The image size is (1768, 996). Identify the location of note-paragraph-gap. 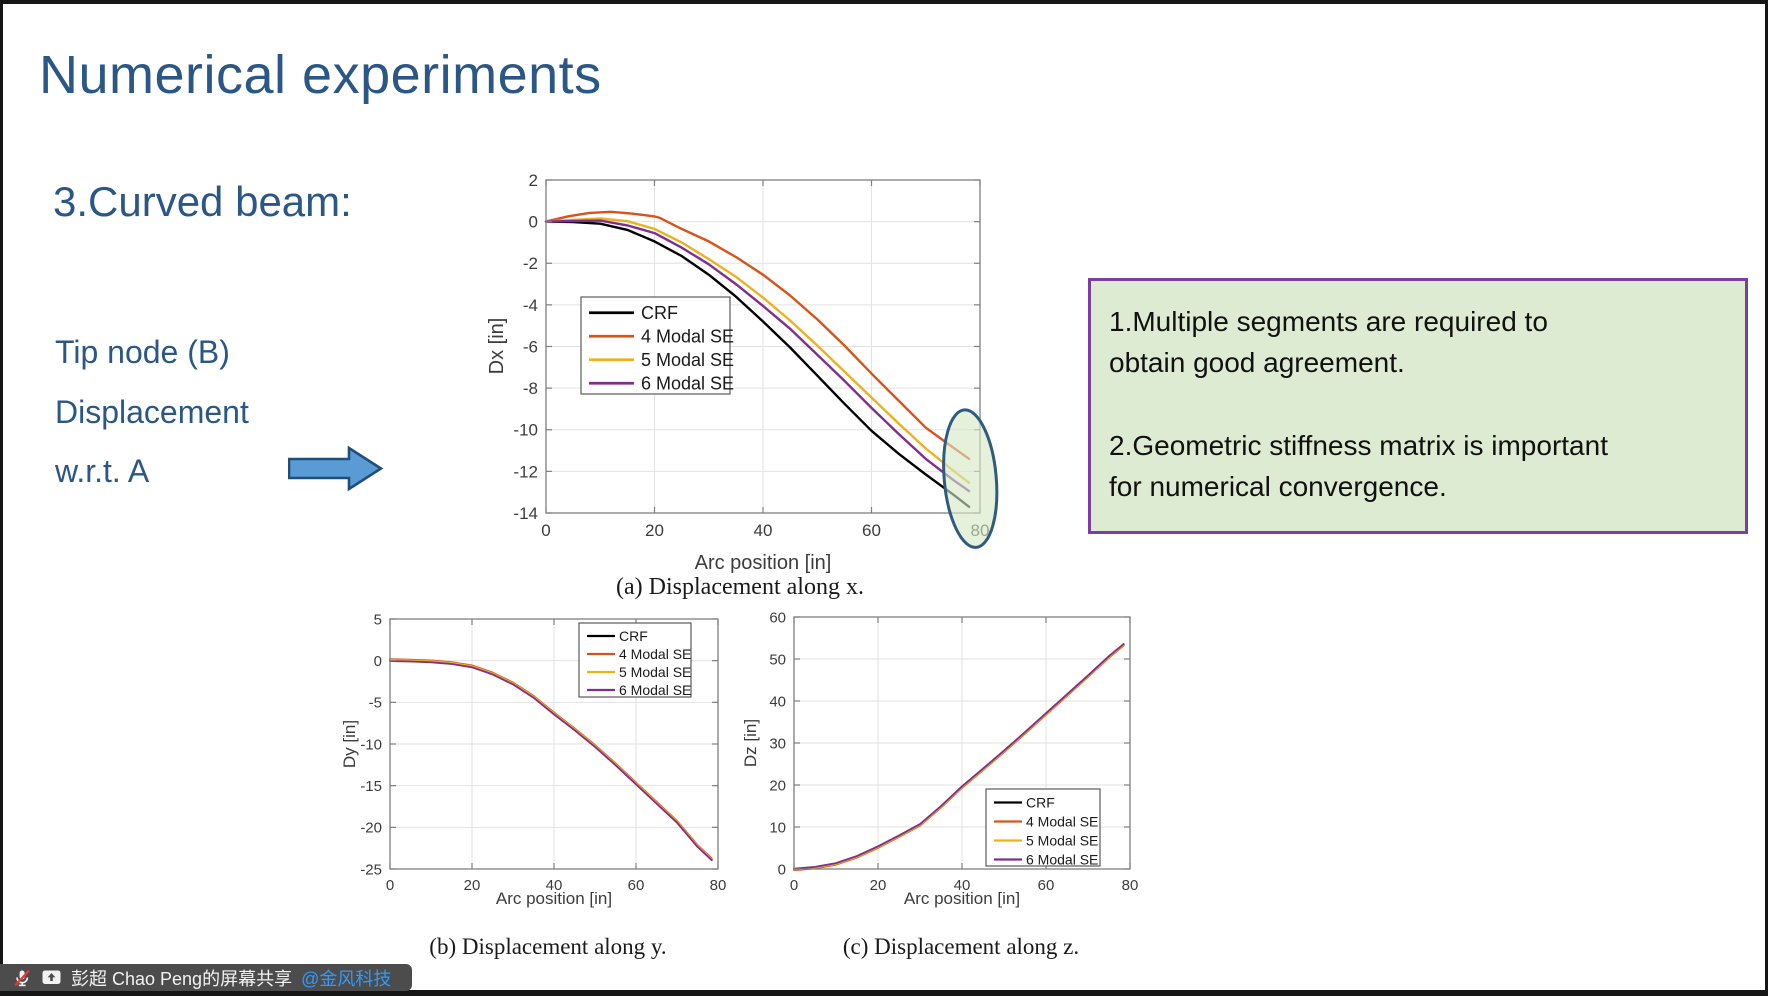
(1418, 404).